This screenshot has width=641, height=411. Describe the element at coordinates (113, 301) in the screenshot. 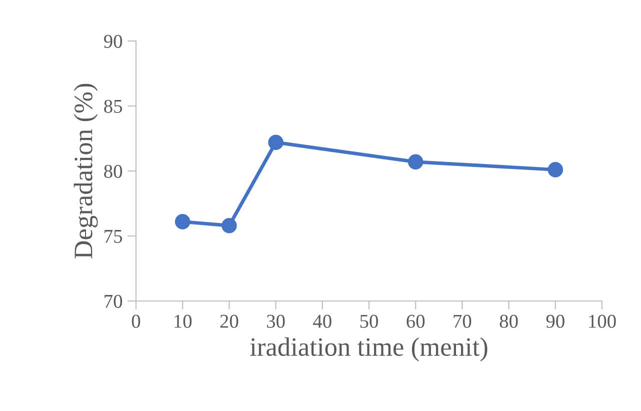

I see `y-tick-label: 70` at that location.